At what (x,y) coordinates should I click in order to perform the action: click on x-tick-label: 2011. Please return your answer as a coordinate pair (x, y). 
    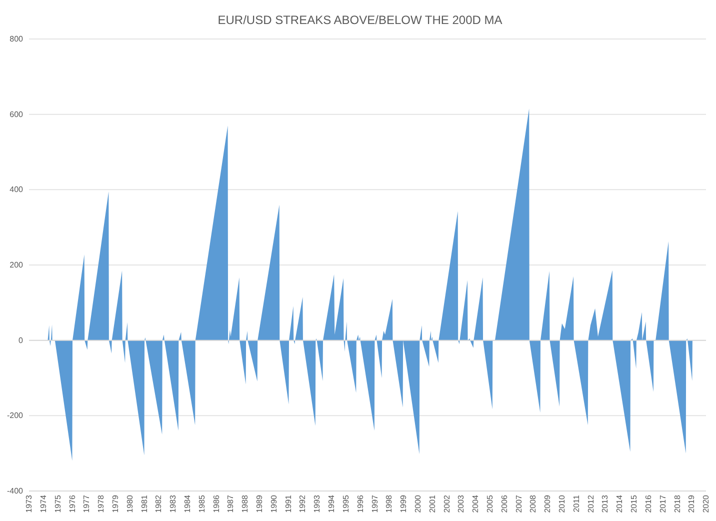
    Looking at the image, I should click on (576, 503).